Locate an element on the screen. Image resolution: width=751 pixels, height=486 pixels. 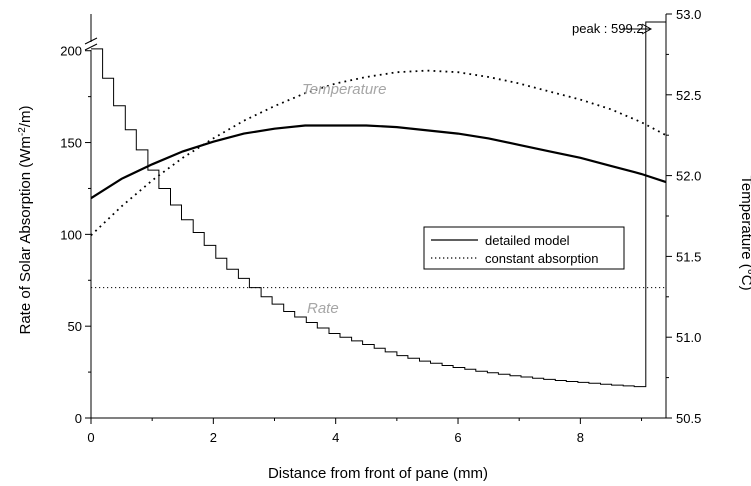
left-y-axis-title: Rate of Solar Absorption (Wm-2/m) is located at coordinates (26, 220).